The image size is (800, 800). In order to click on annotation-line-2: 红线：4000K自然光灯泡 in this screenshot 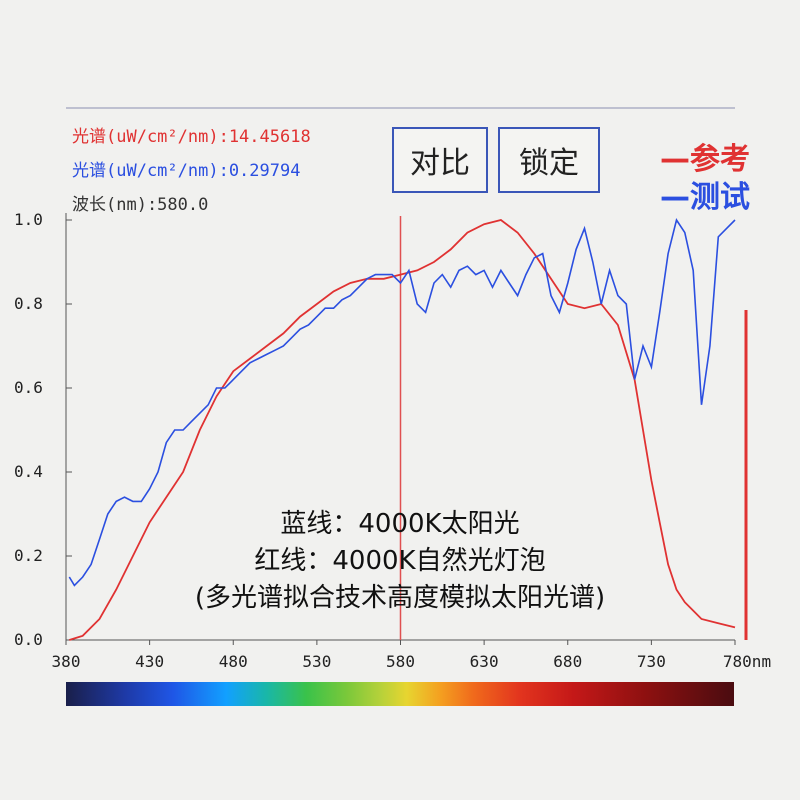, I will do `click(400, 558)`.